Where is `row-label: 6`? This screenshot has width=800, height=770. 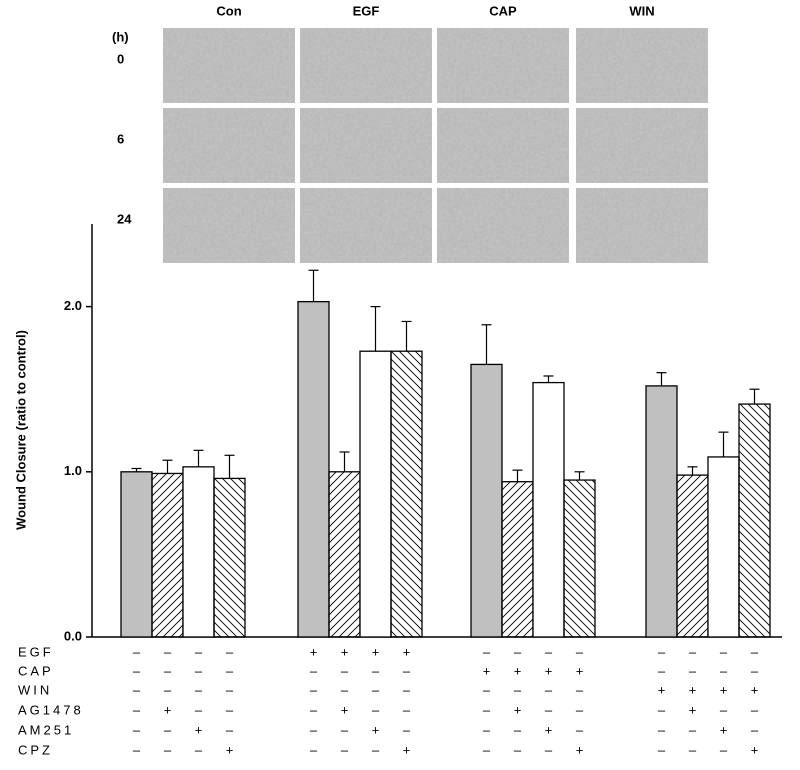 row-label: 6 is located at coordinates (120, 138).